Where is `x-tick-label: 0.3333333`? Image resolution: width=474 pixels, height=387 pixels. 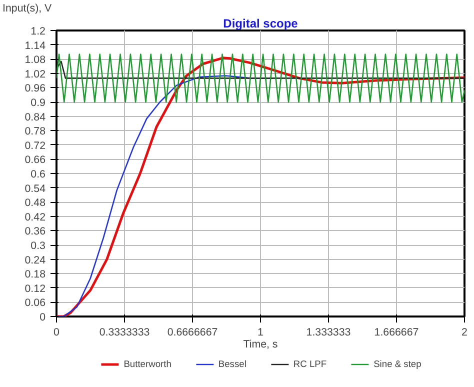 x-tick-label: 0.3333333 is located at coordinates (124, 332).